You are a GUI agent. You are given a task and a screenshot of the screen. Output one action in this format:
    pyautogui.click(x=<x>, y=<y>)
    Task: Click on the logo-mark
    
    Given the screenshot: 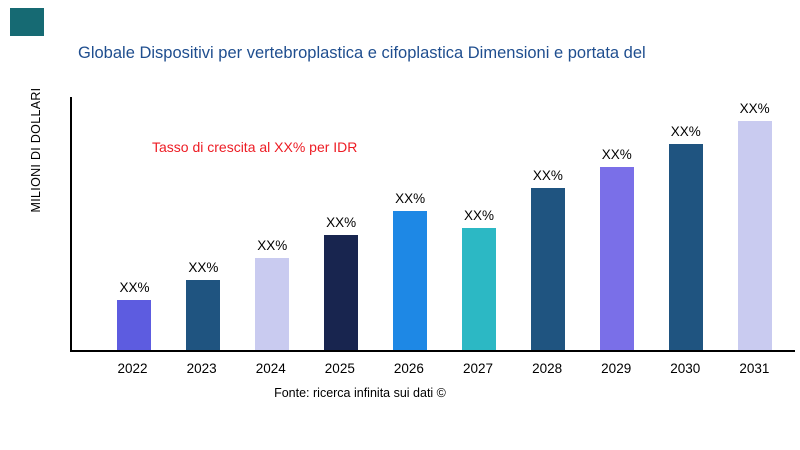 What is the action you would take?
    pyautogui.click(x=27, y=22)
    